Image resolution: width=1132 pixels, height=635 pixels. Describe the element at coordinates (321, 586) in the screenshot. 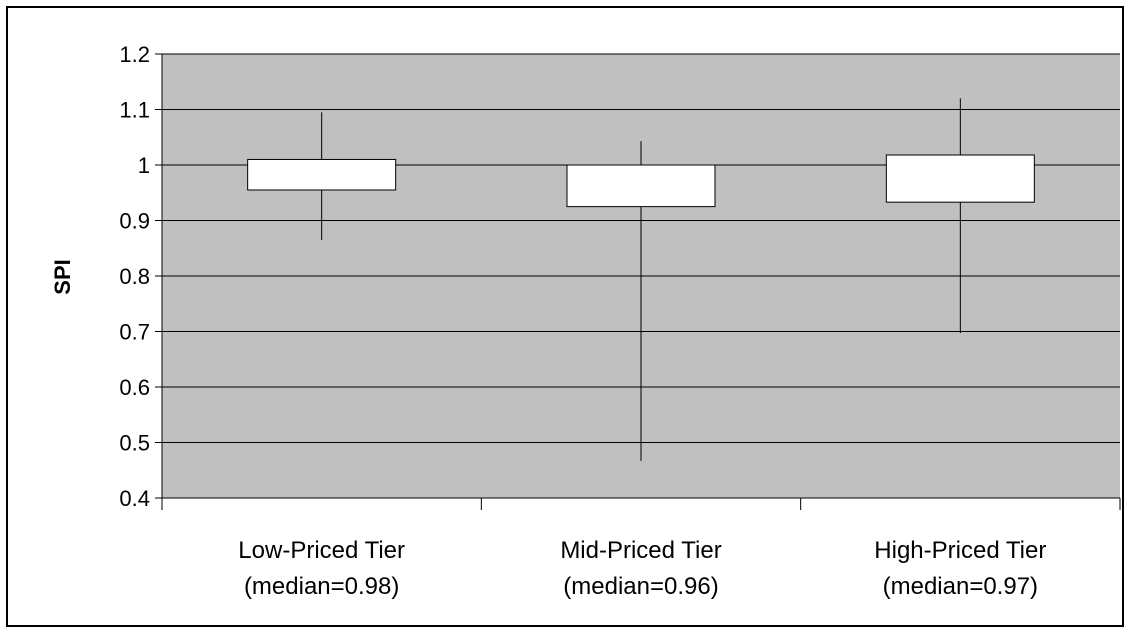

I see `x-category-sublabel: (median=0.98)` at that location.